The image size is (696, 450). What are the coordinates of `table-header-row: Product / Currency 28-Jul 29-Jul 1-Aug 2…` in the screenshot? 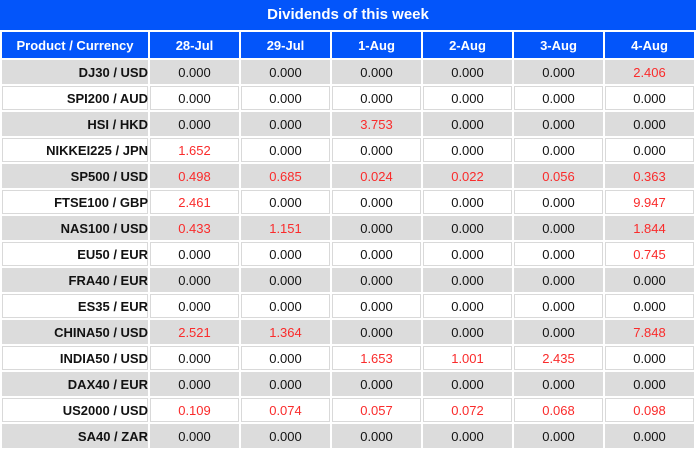 It's located at (348, 45).